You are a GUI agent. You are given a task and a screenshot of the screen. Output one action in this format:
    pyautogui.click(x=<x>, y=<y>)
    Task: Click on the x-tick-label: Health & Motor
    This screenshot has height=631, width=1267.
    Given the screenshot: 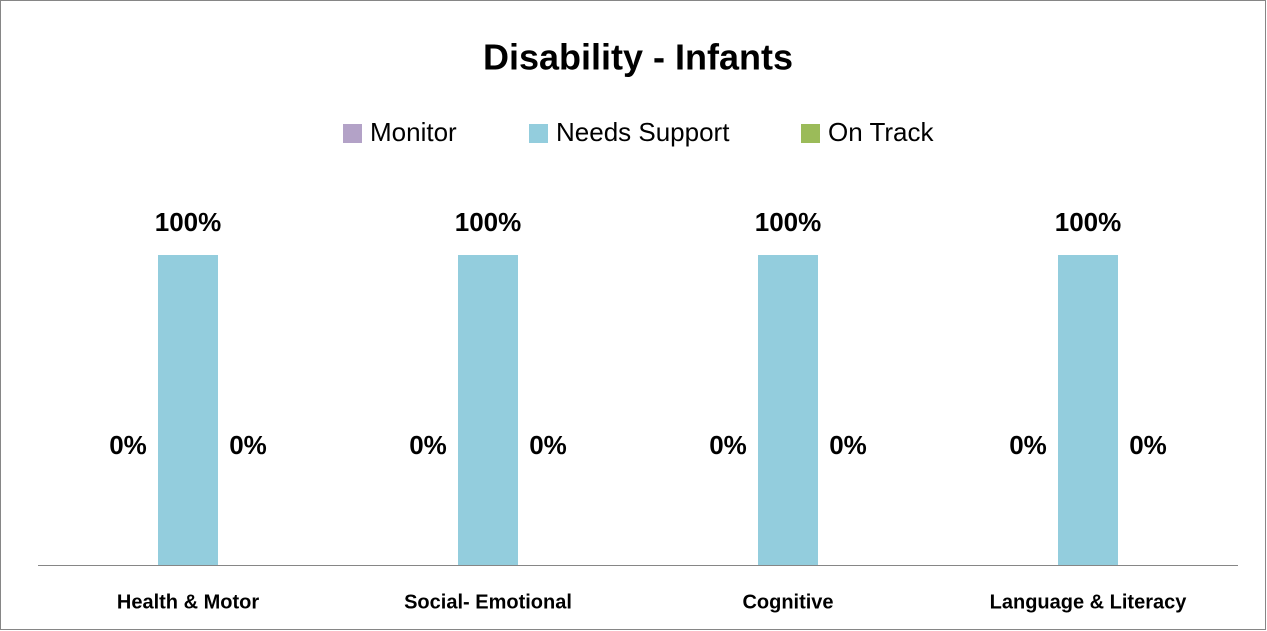 What is the action you would take?
    pyautogui.click(x=188, y=602)
    